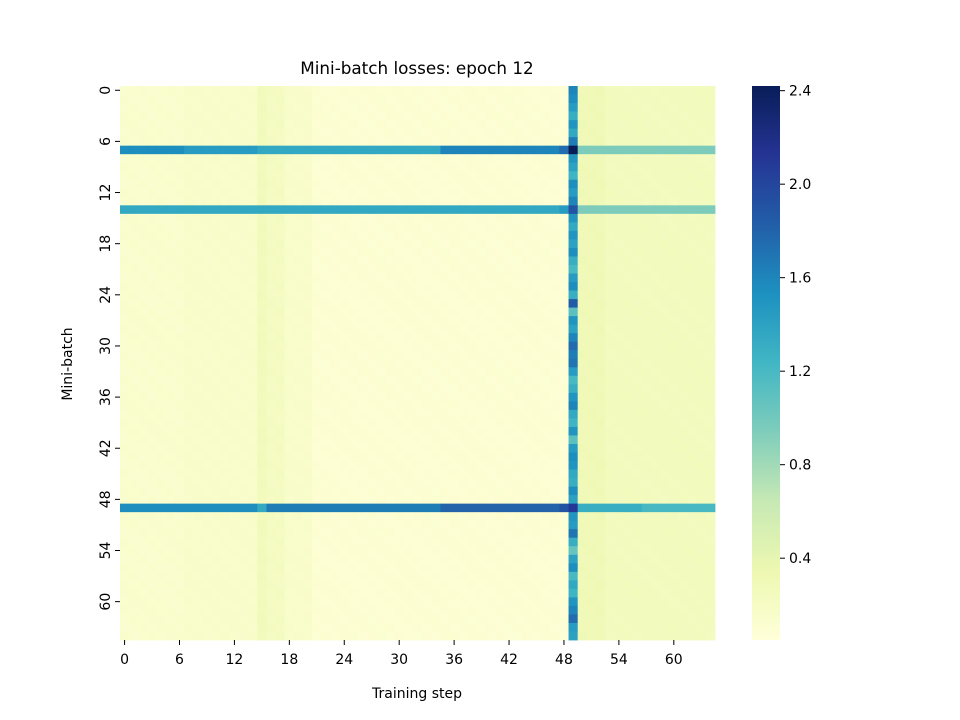  I want to click on y-tick-label: 60, so click(106, 602).